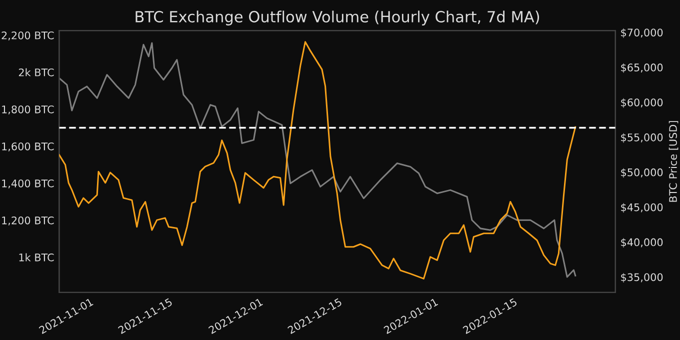 The width and height of the screenshot is (680, 340). What do you see at coordinates (642, 208) in the screenshot?
I see `y2-tick-label: $45,000` at bounding box center [642, 208].